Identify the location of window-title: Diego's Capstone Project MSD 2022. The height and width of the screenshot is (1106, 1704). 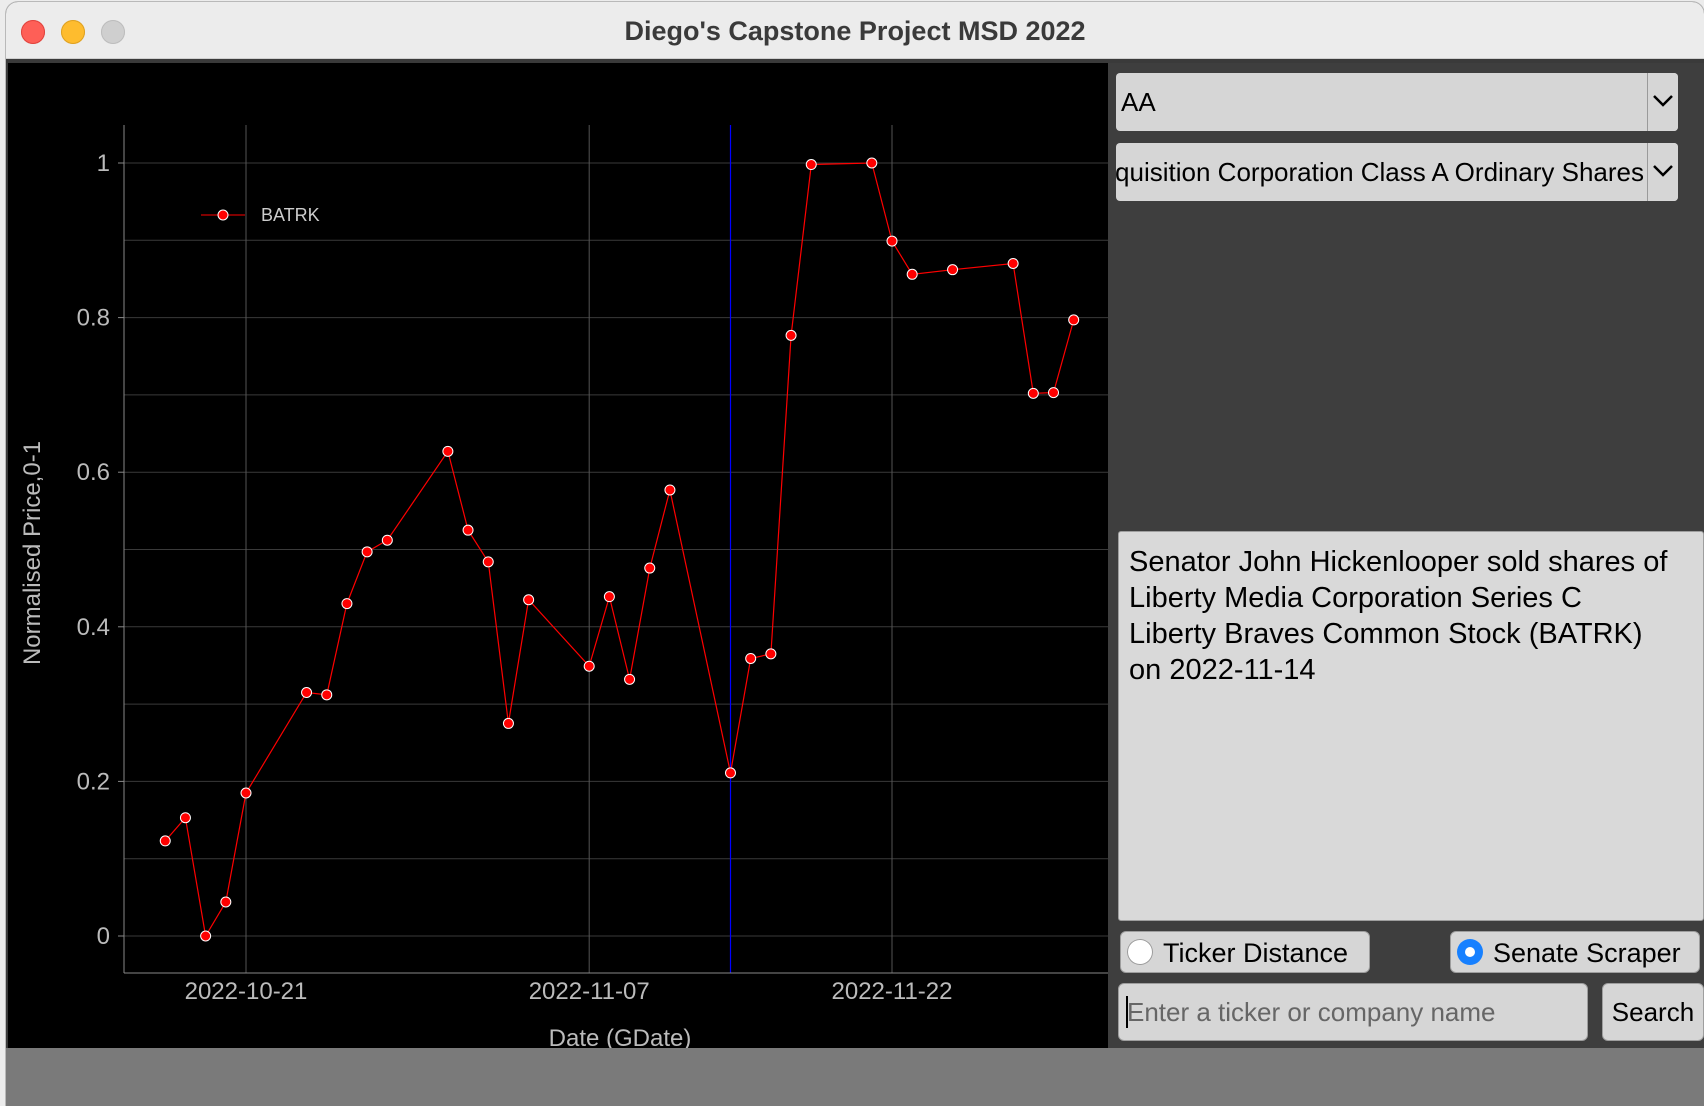
(855, 31).